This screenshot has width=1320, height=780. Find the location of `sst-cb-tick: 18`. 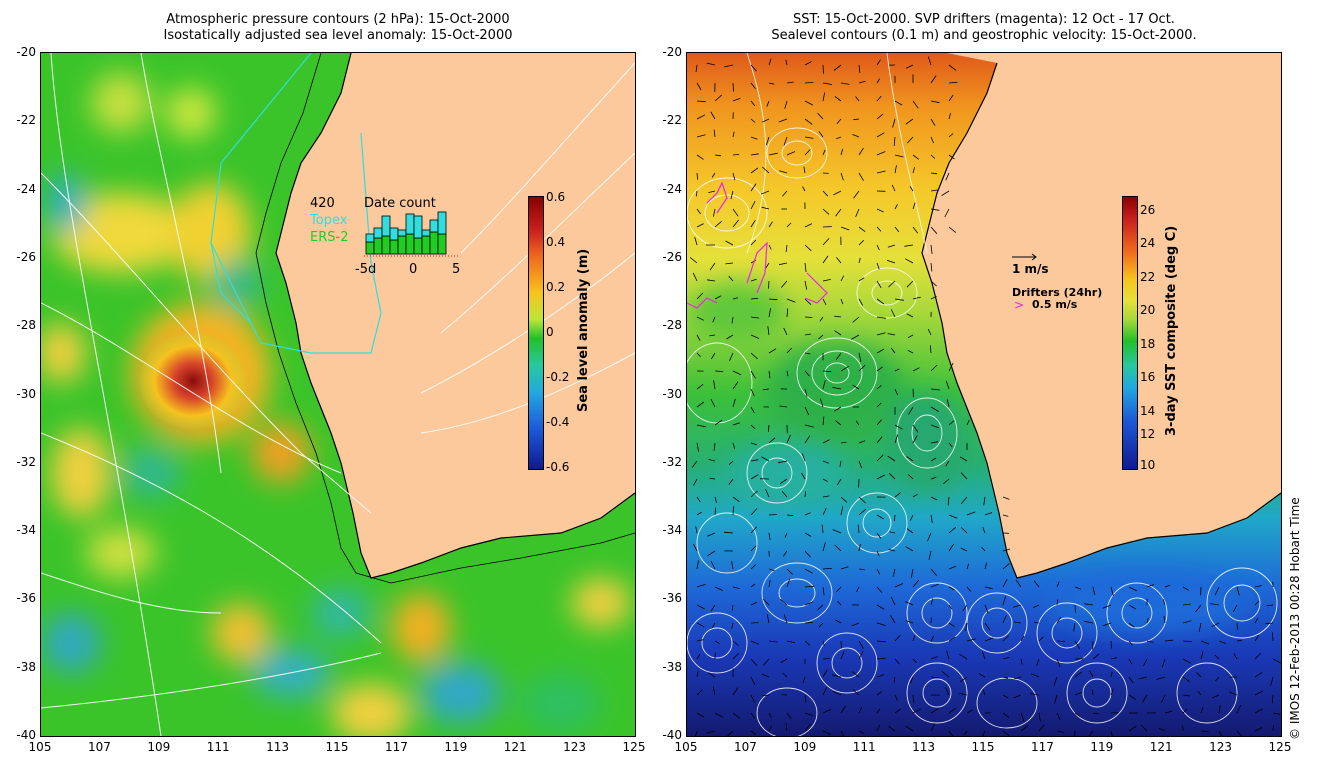

sst-cb-tick: 18 is located at coordinates (1148, 344).